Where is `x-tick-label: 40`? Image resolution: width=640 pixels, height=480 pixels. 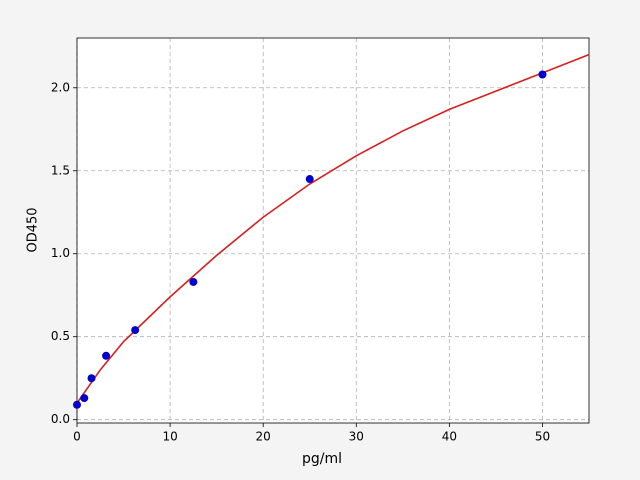
x-tick-label: 40 is located at coordinates (449, 437).